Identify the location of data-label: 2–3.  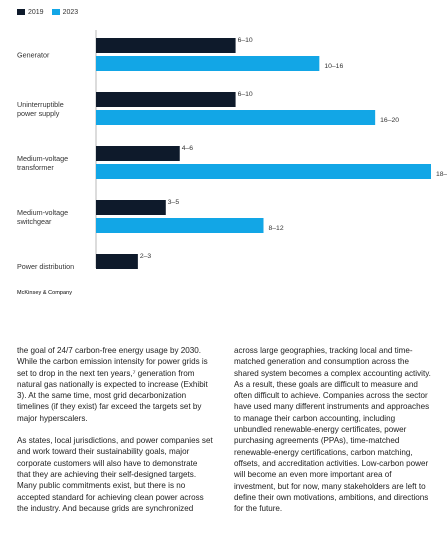
(146, 256).